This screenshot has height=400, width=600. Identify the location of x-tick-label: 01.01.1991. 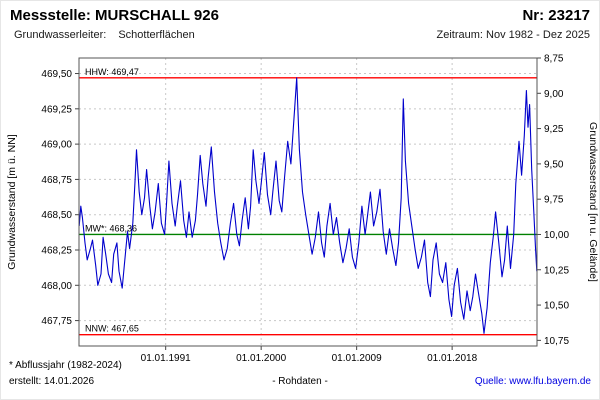
(166, 358).